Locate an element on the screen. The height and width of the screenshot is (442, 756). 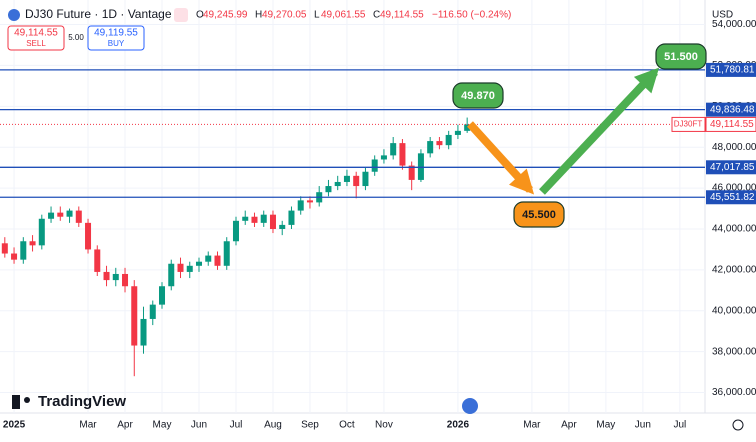
level-label: 49,836.48 is located at coordinates (732, 109).